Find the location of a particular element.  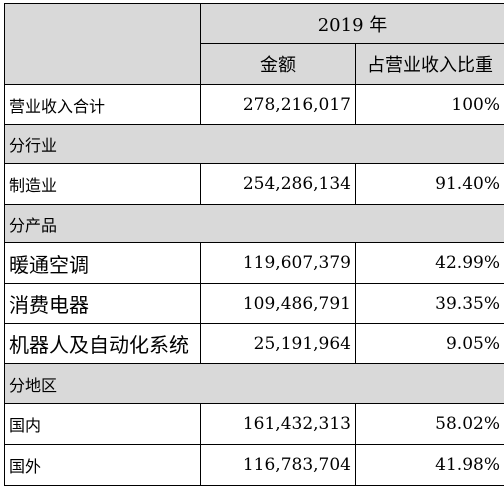

total-label: 营业收入合计 is located at coordinates (102, 104).